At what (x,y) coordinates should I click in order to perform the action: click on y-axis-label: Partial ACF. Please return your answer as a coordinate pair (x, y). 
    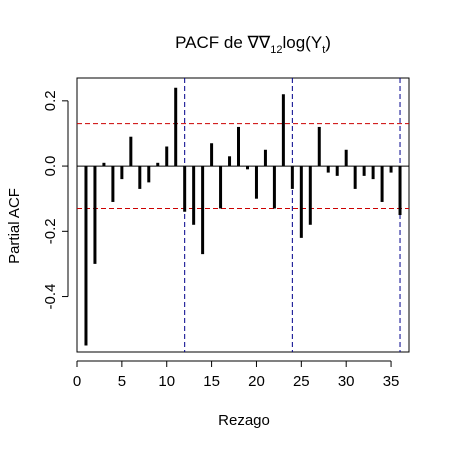
    Looking at the image, I should click on (14, 226).